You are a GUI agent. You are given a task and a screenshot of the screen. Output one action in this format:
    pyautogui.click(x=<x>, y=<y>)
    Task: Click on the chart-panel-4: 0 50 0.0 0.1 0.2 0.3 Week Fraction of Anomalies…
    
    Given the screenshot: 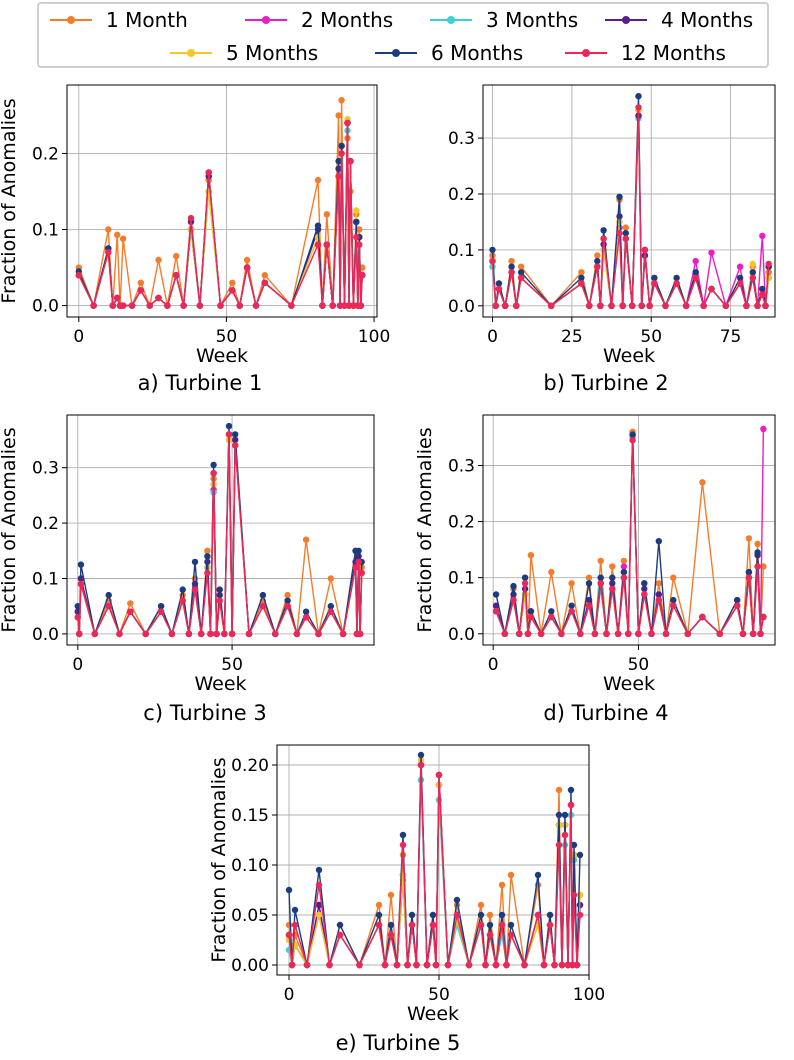 What is the action you would take?
    pyautogui.click(x=595, y=569)
    